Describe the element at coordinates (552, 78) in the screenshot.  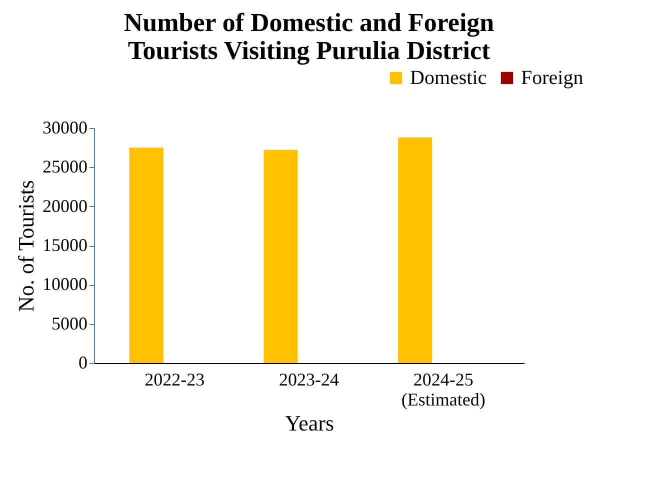
I see `legend-label: Foreign` at that location.